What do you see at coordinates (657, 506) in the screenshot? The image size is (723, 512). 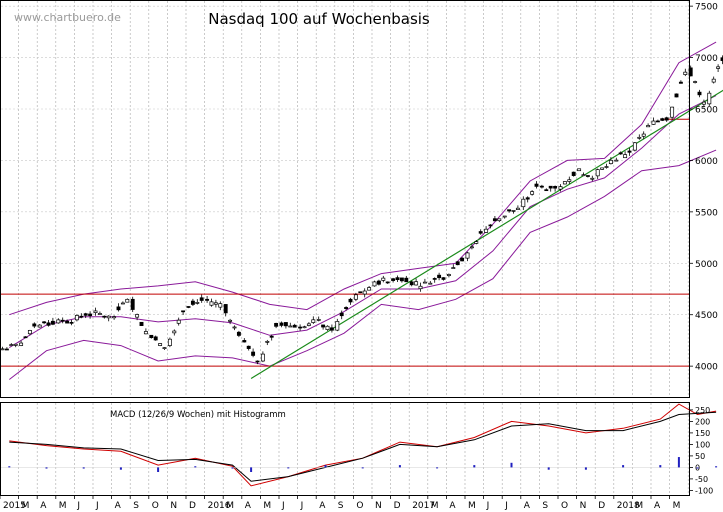 I see `x-tick-label: A` at bounding box center [657, 506].